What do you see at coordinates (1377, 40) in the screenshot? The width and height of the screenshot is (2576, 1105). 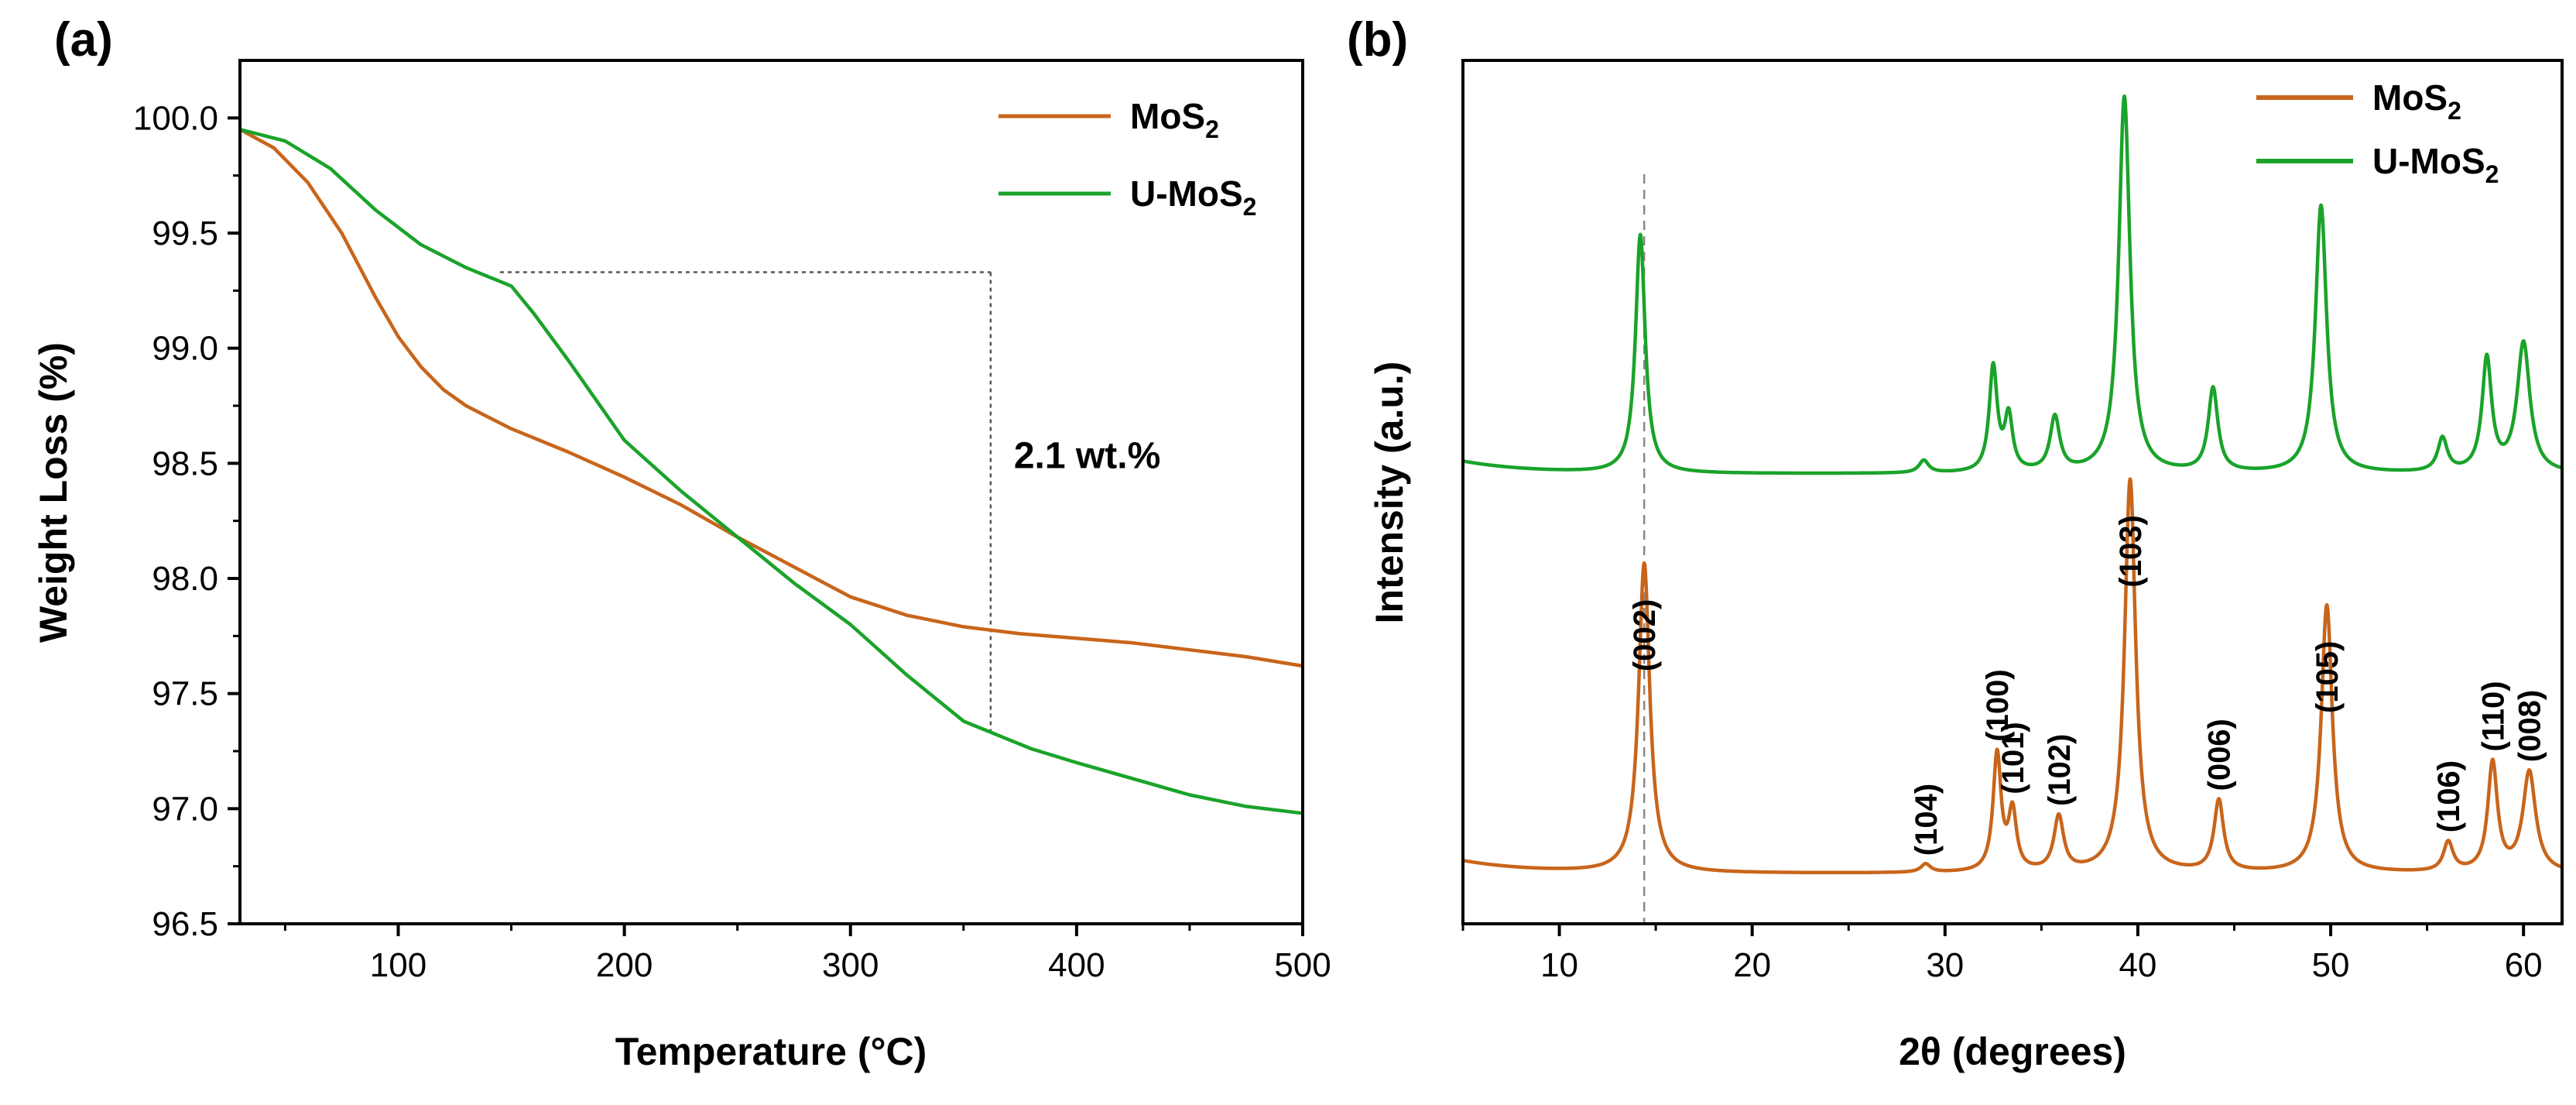 I see `panel-b-label: (b)` at bounding box center [1377, 40].